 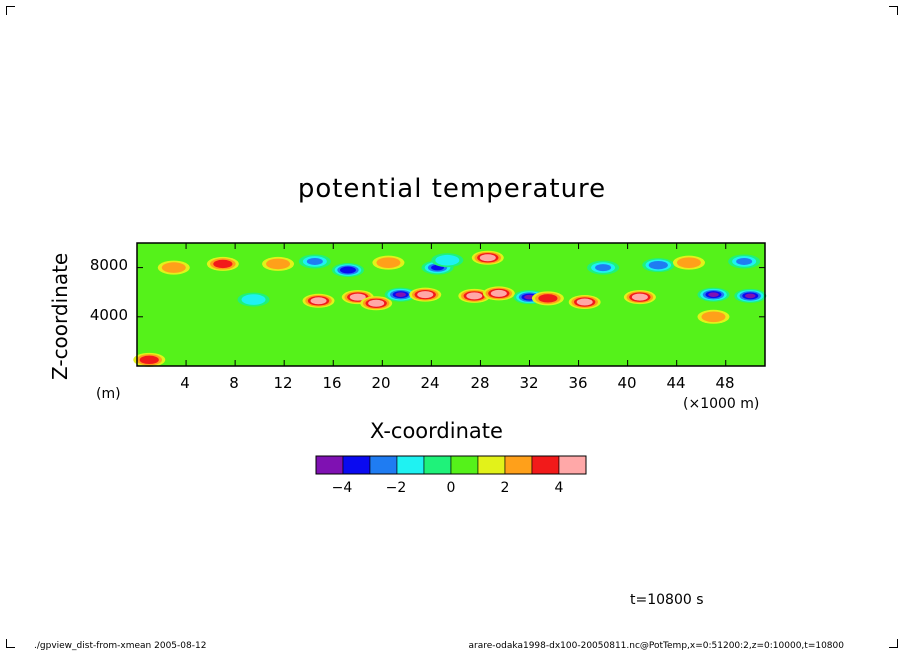 What do you see at coordinates (505, 488) in the screenshot?
I see `colorbar-label: 2` at bounding box center [505, 488].